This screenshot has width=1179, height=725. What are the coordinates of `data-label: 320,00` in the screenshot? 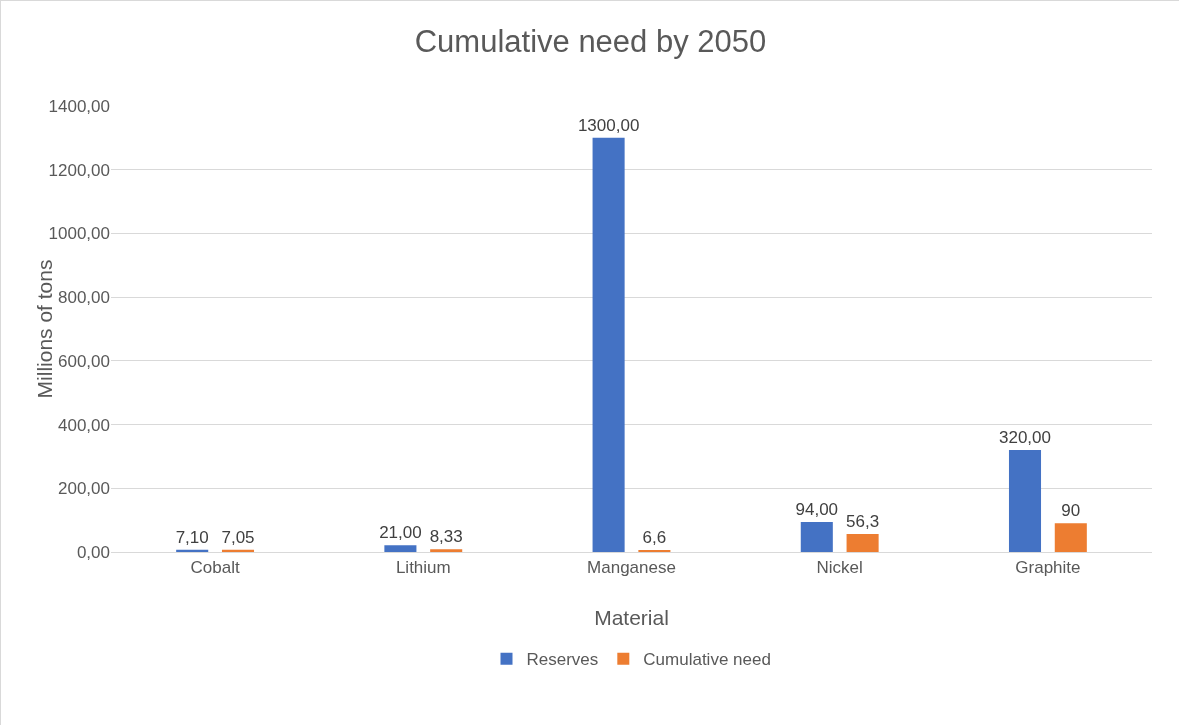 It's located at (1025, 438).